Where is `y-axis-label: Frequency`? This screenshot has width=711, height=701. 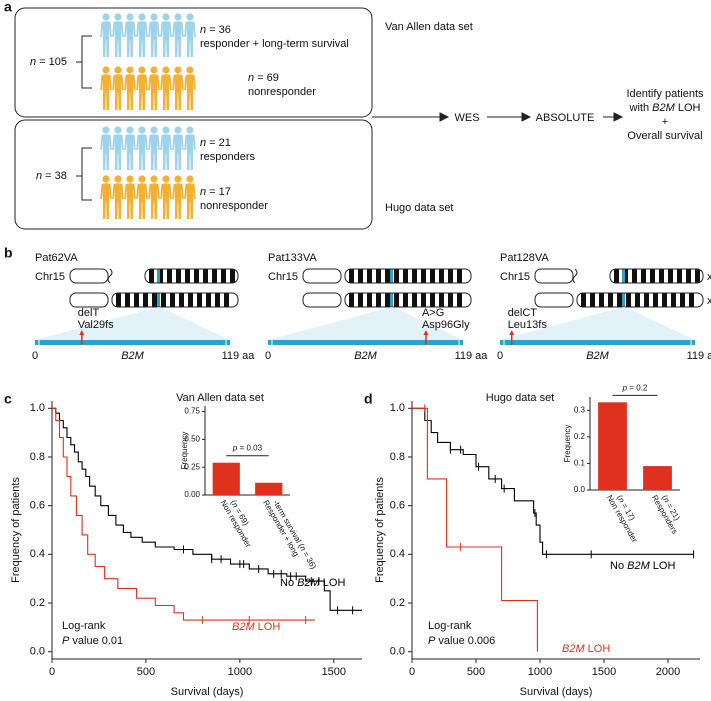
y-axis-label: Frequency is located at coordinates (184, 451).